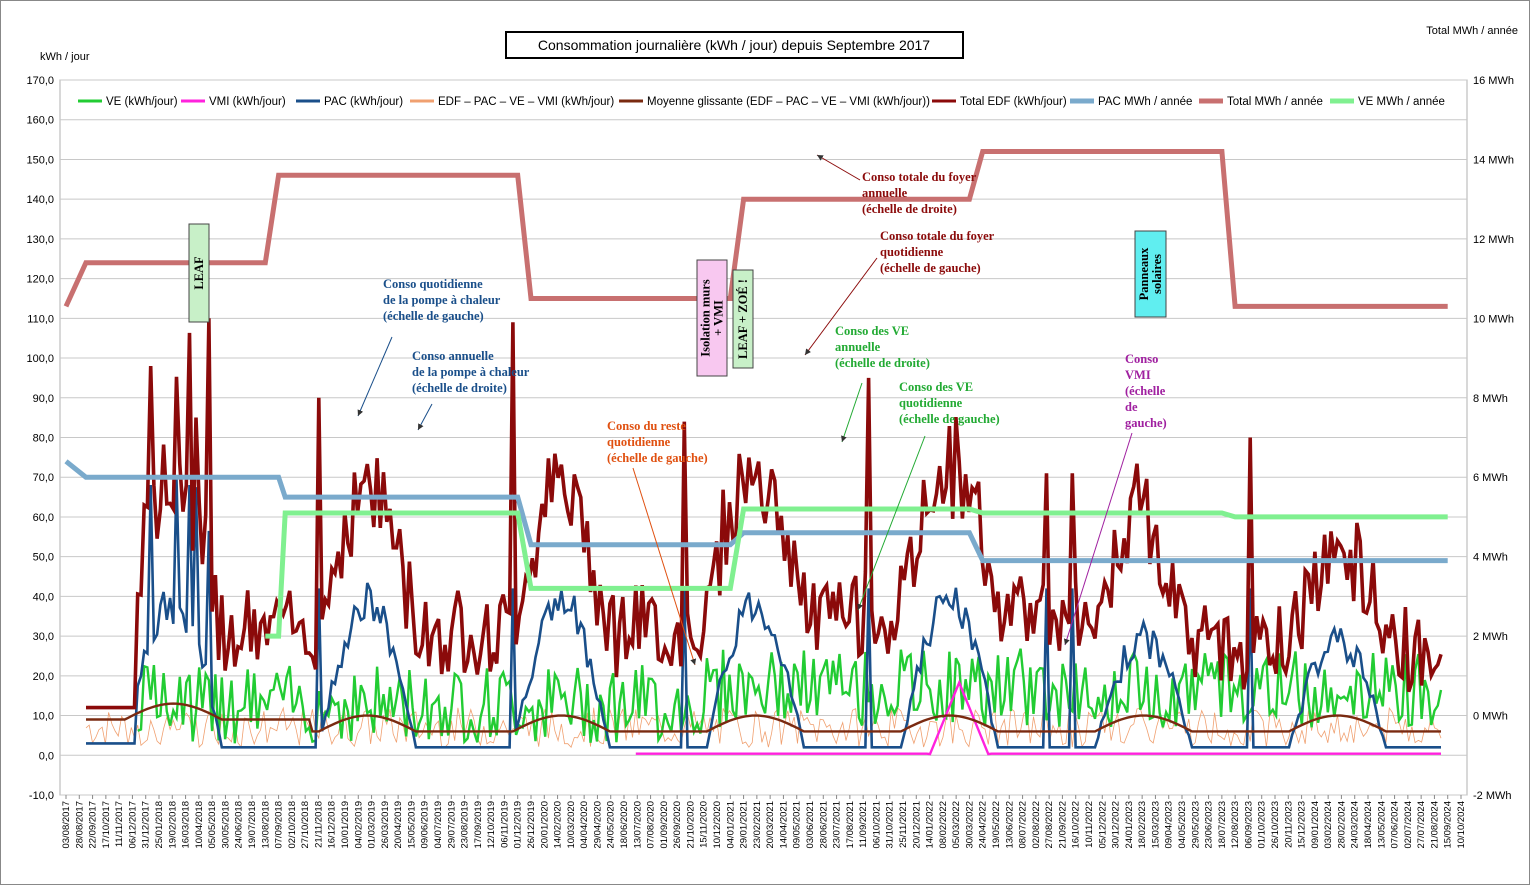 The width and height of the screenshot is (1530, 885). Describe the element at coordinates (891, 523) in the screenshot. I see `arrow-ve-quotidienne` at that location.